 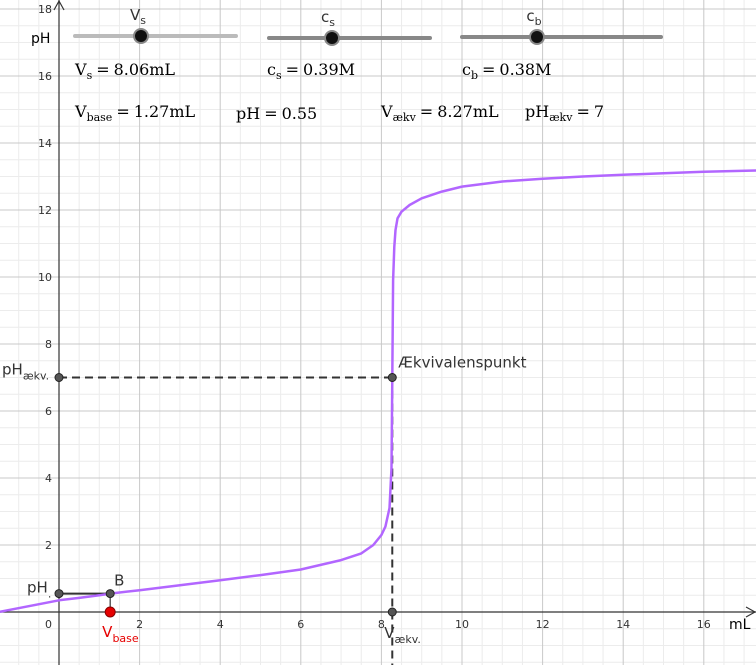 I want to click on readout-cb: cb = 0.38M, so click(x=506, y=71).